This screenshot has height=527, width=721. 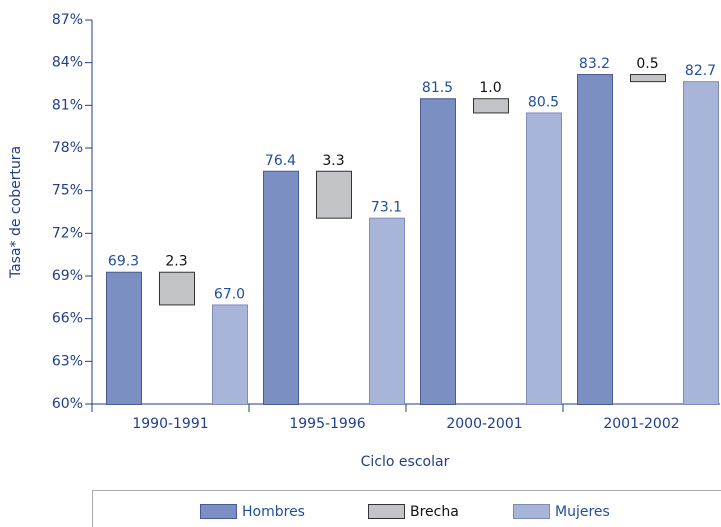 I want to click on y-tick-label: 60%, so click(x=67, y=404).